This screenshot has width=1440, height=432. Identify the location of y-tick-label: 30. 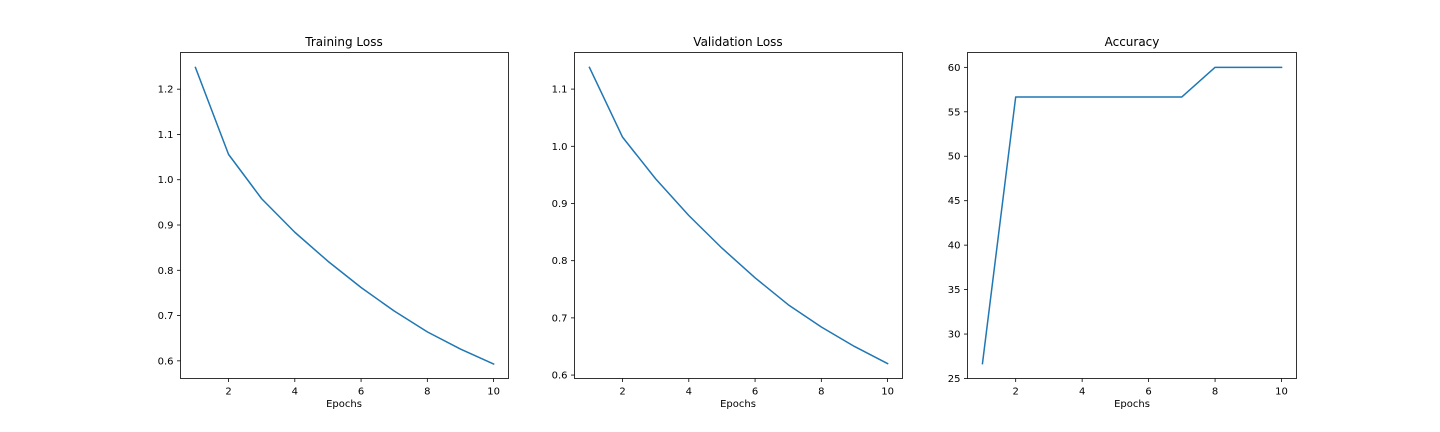
(954, 335).